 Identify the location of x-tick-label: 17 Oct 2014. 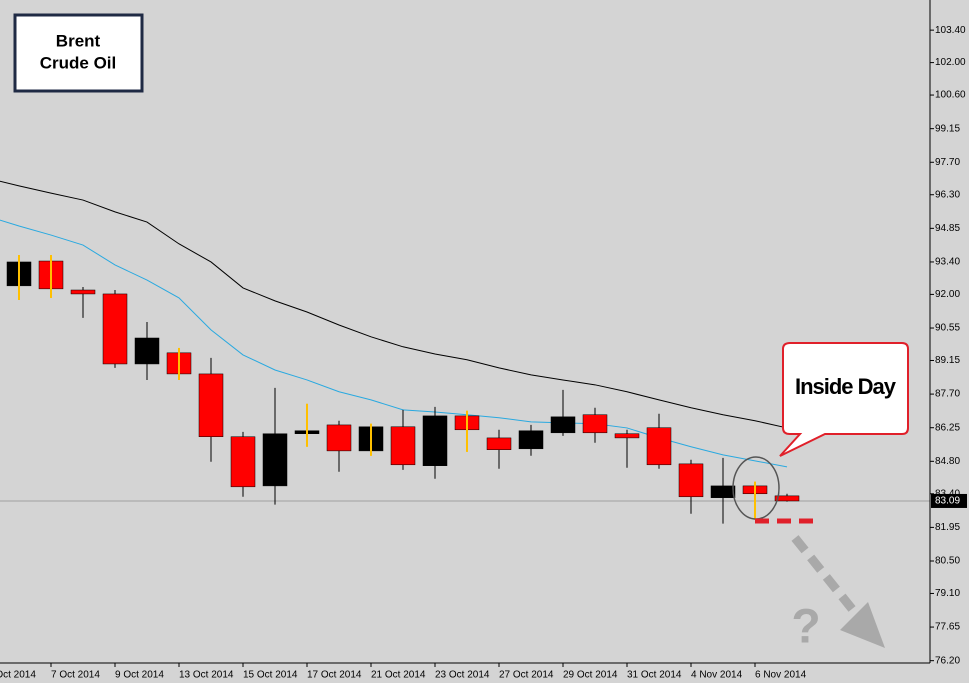
(334, 675).